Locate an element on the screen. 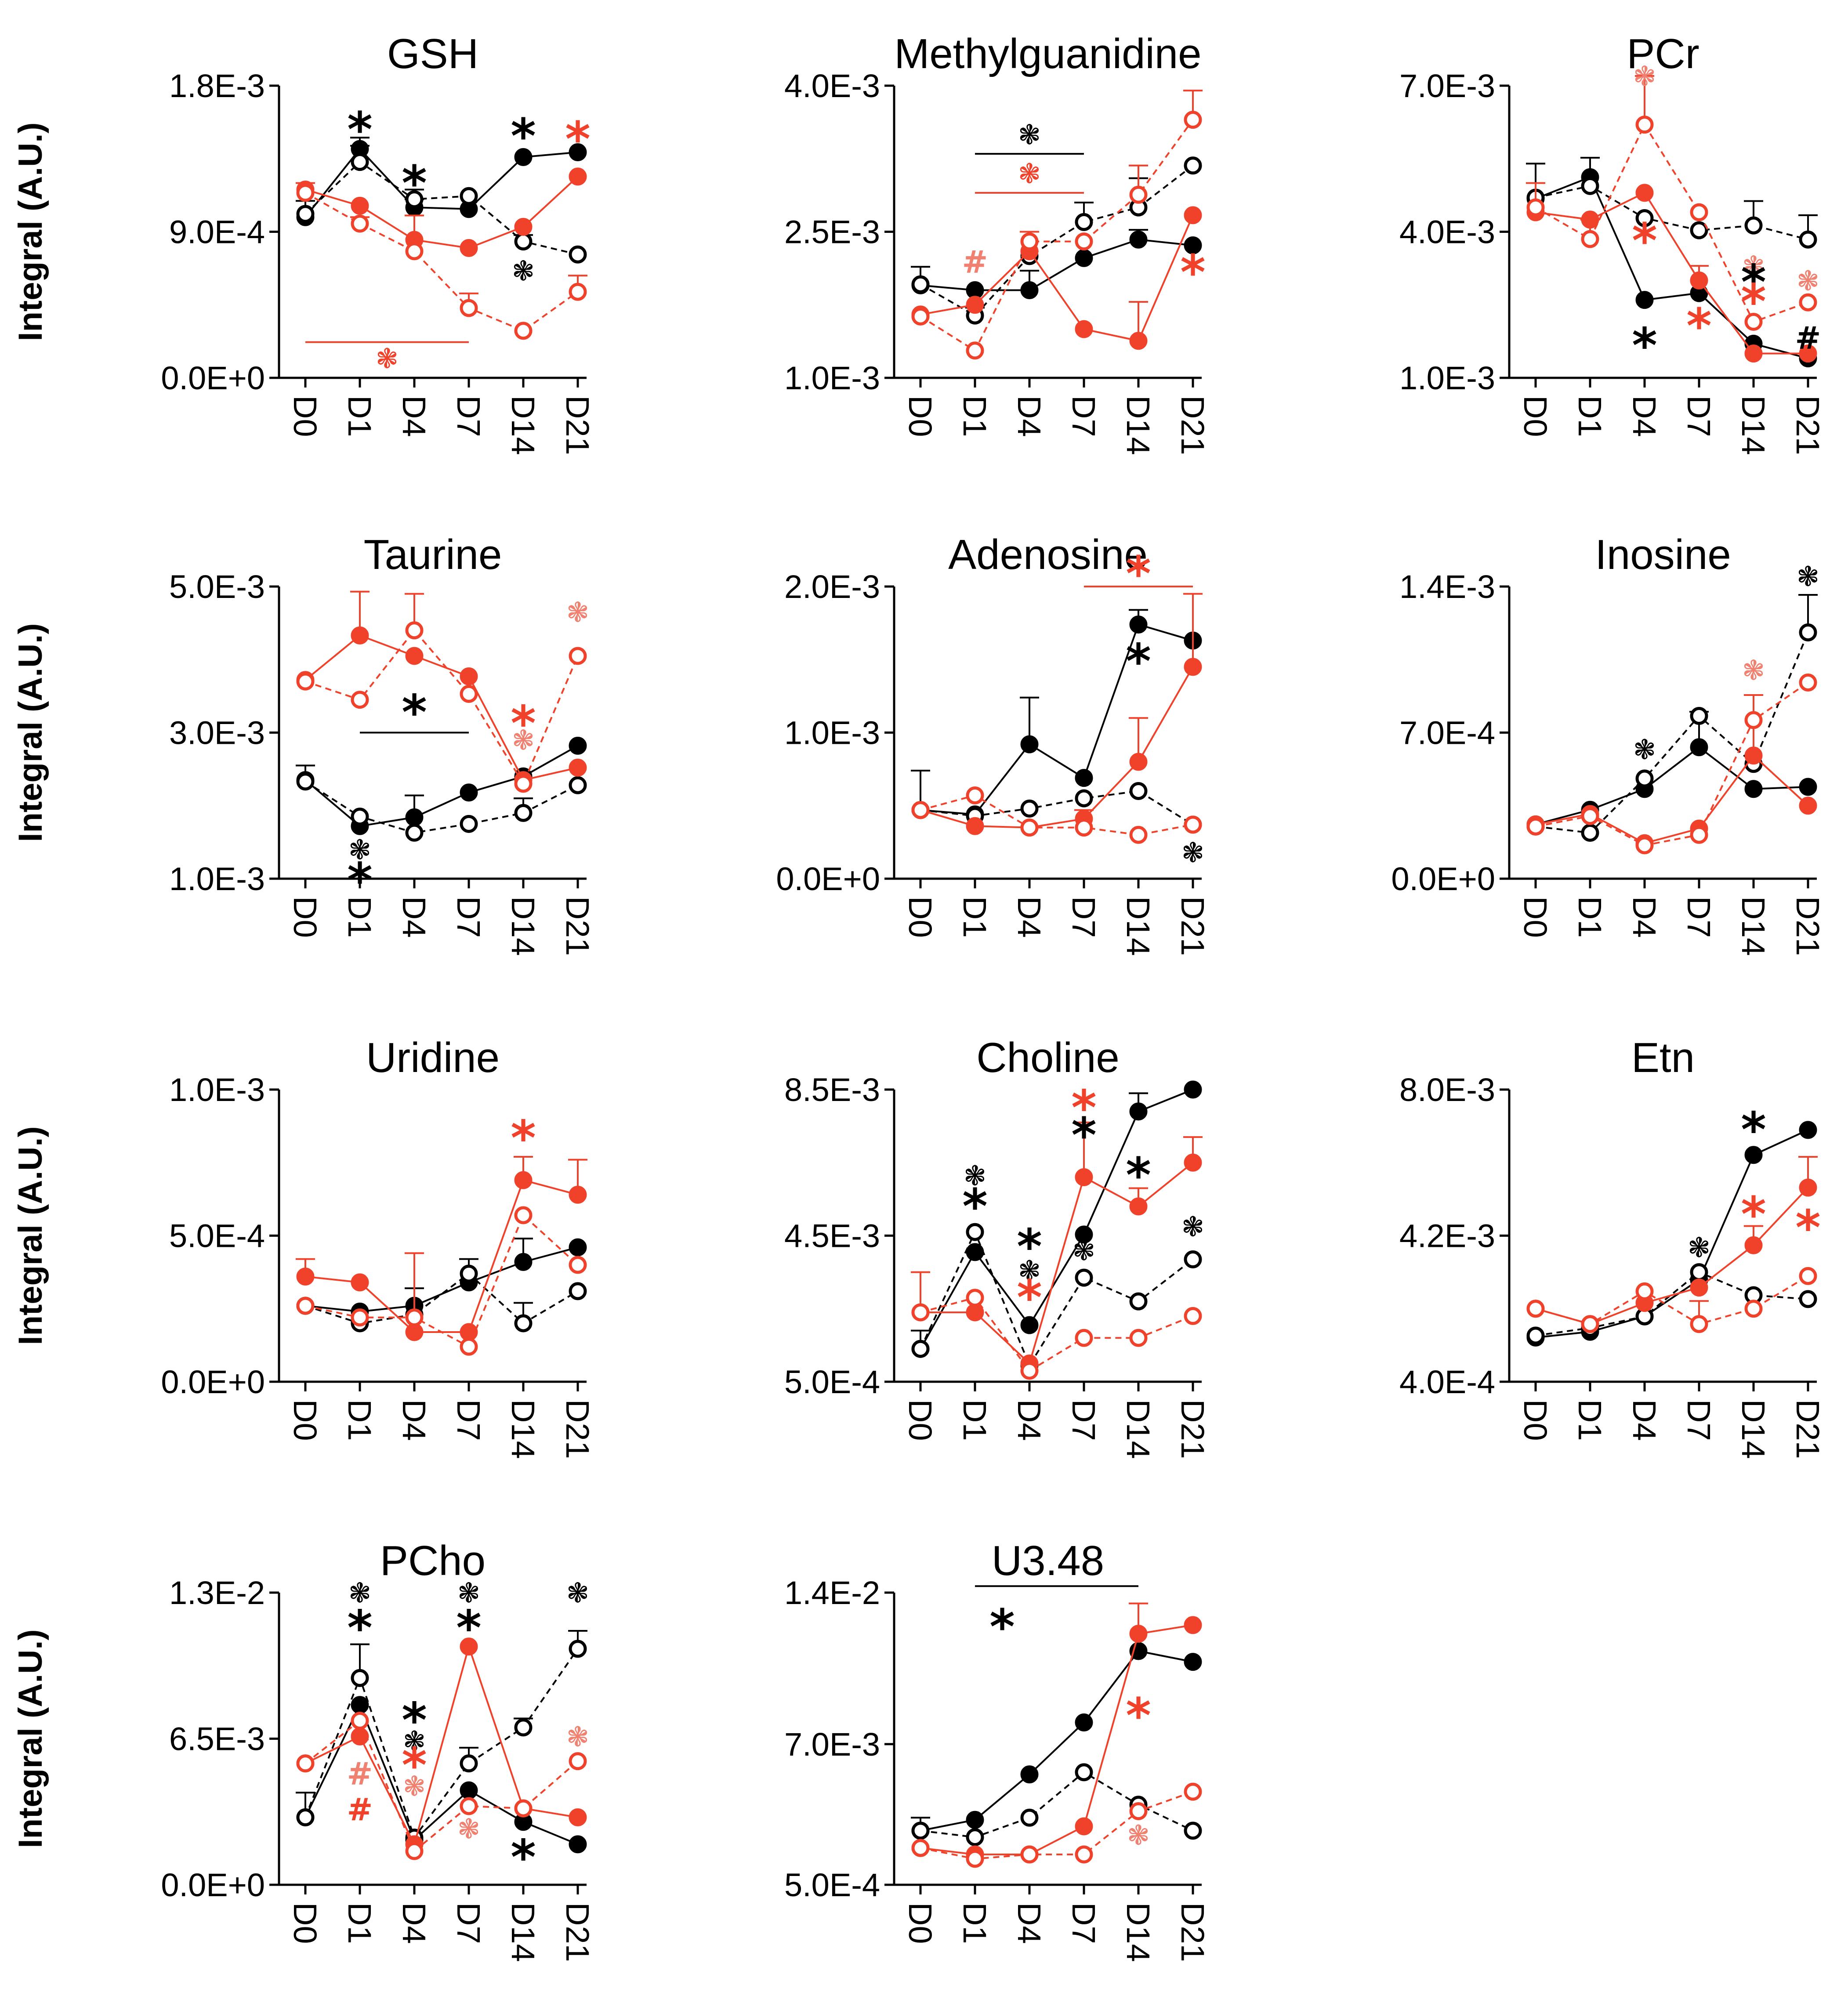 This screenshot has height=1999, width=1848. y-tick-label: 5.0E-4 is located at coordinates (217, 1236).